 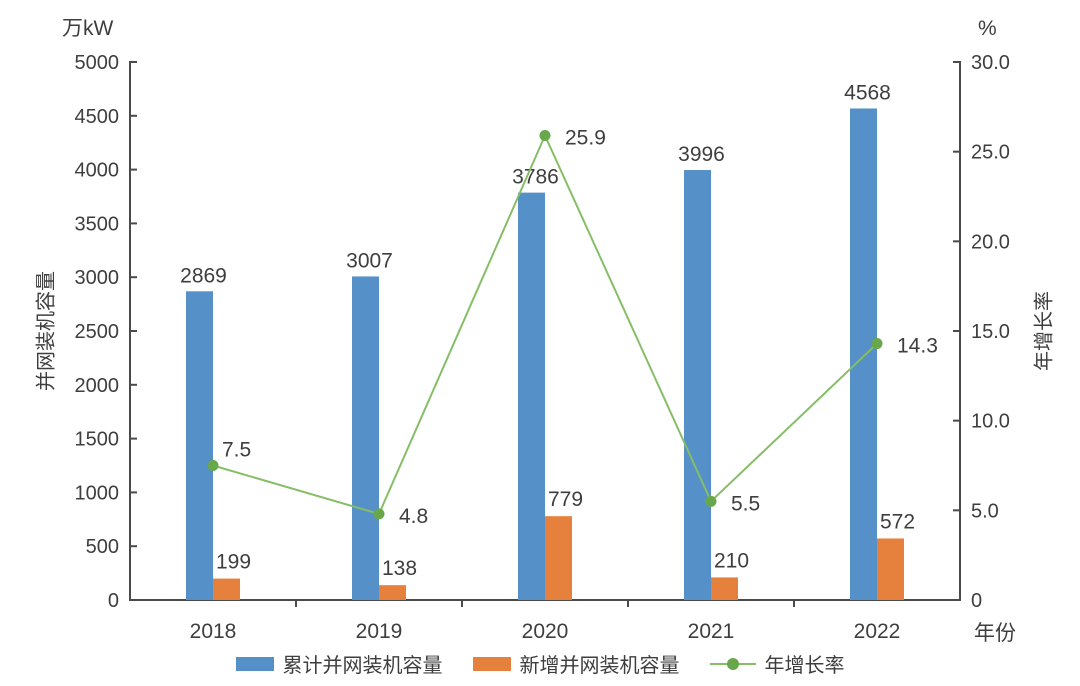 I want to click on right-axis-tick-label: 30.0, so click(x=990, y=63).